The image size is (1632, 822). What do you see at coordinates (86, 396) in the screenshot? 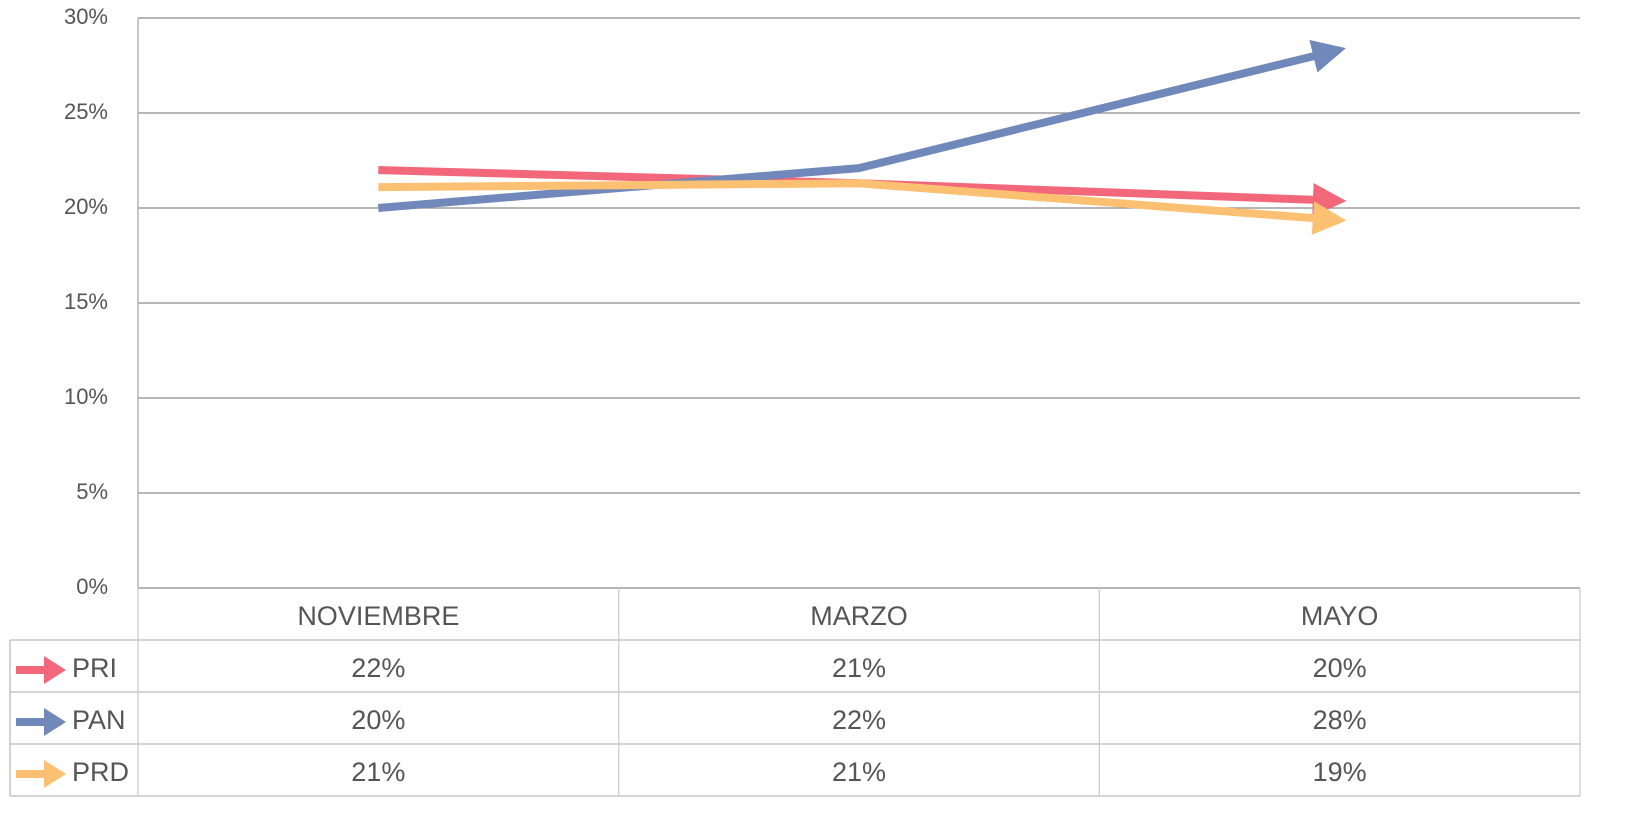
I see `y-tick-label: 10%` at bounding box center [86, 396].